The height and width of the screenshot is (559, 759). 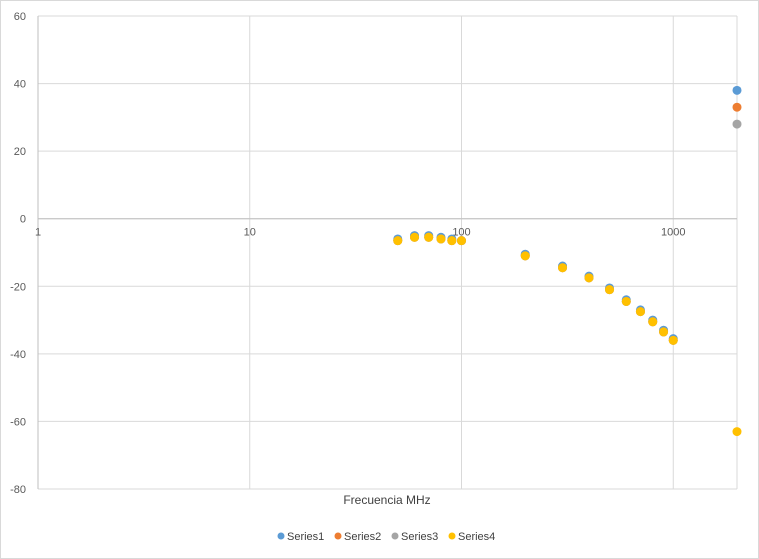 I want to click on legend-label: Series2, so click(x=362, y=537).